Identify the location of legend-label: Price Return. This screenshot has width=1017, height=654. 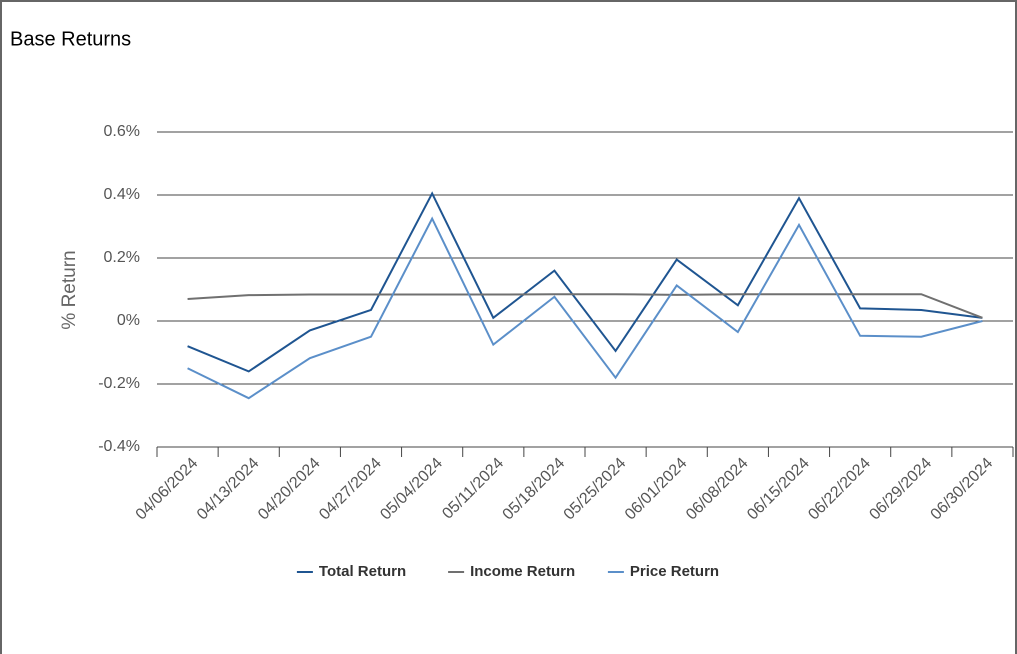
(674, 571).